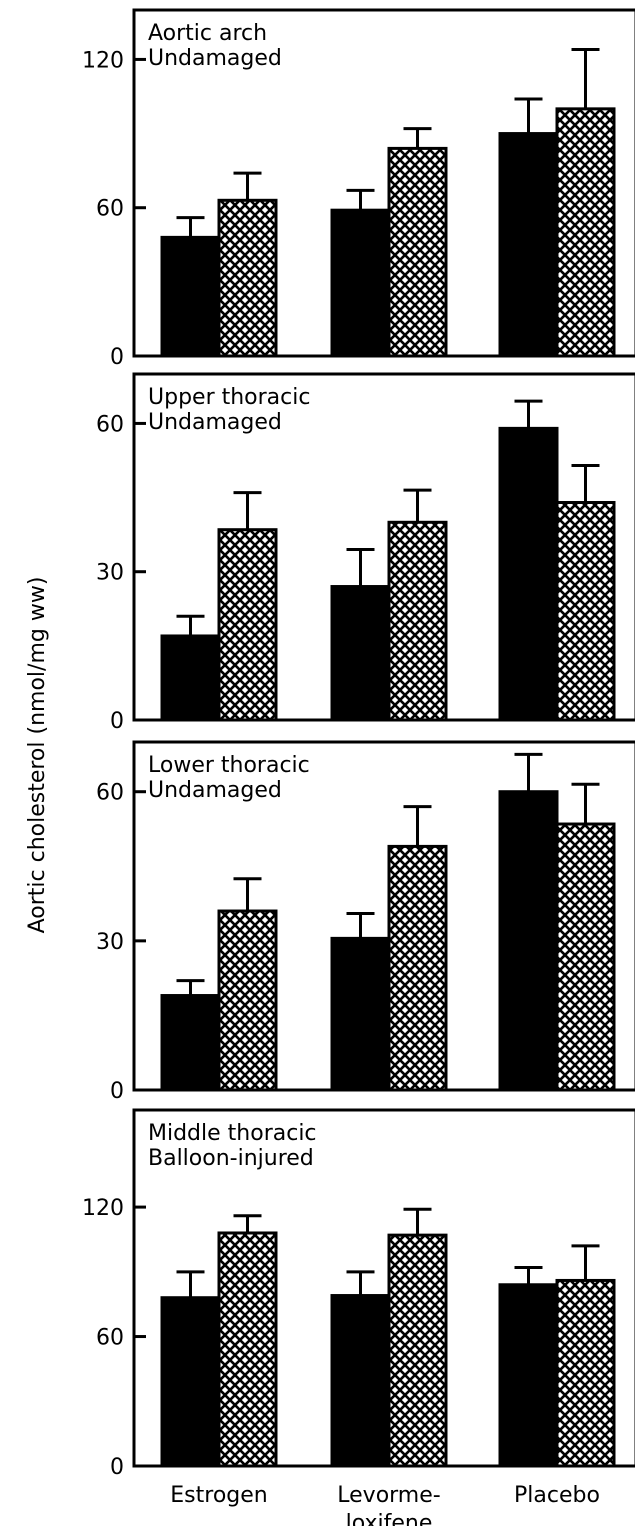 The height and width of the screenshot is (1526, 635). I want to click on panel-label: Upper thoracic Undamaged, so click(229, 410).